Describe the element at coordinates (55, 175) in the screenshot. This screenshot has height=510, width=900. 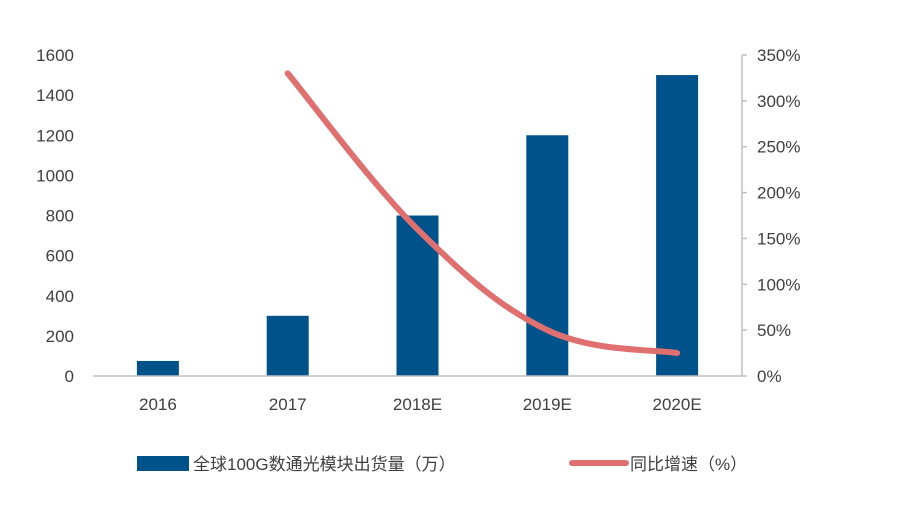
I see `left-tick-label: 1000` at that location.